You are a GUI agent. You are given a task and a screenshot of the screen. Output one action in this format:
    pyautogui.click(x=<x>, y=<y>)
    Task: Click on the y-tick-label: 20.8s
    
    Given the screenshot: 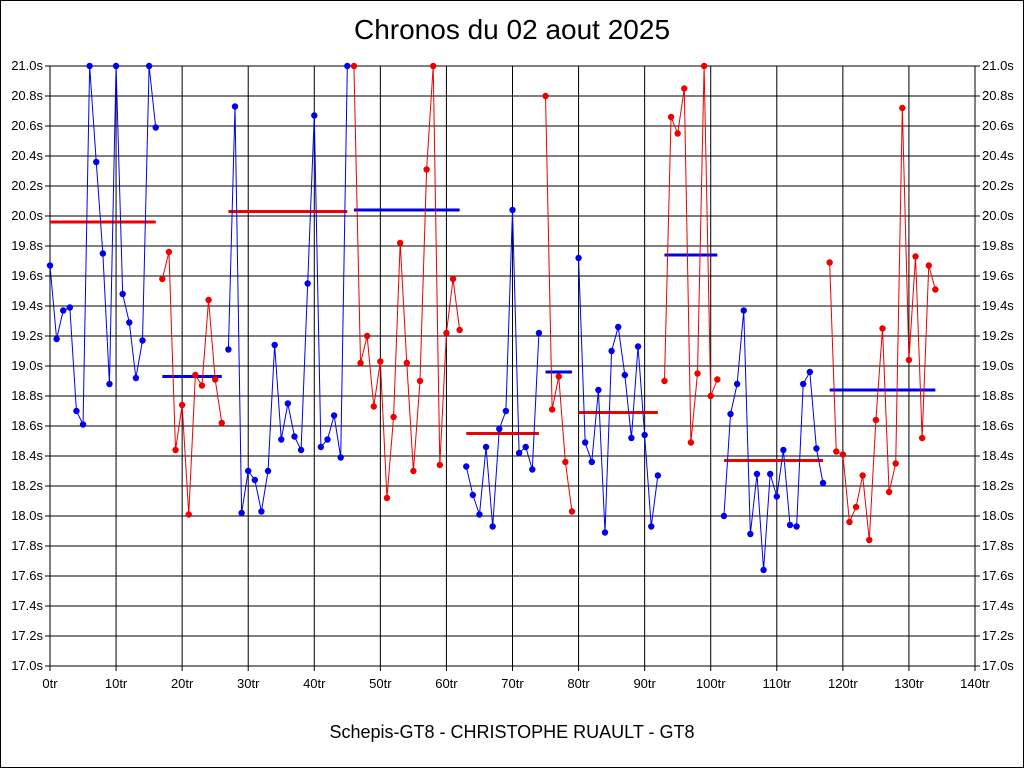 What is the action you would take?
    pyautogui.click(x=27, y=95)
    